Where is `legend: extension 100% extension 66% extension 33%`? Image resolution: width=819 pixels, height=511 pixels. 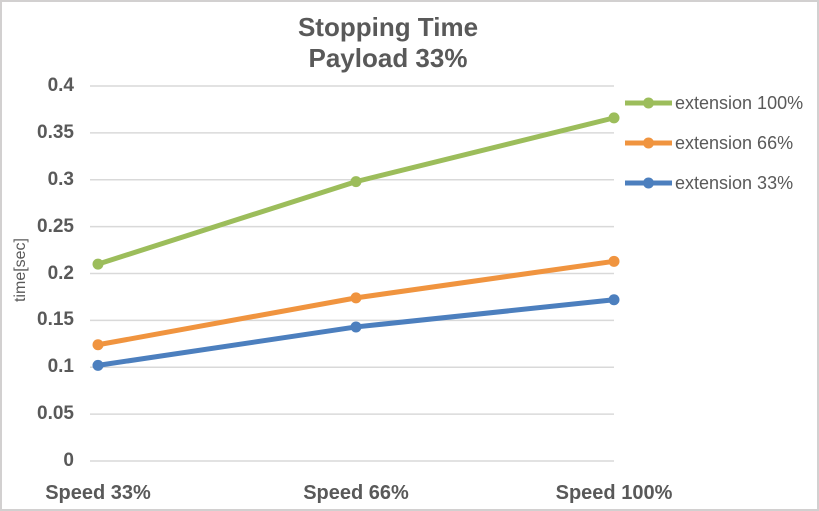
legend: extension 100% extension 66% extension 33% is located at coordinates (714, 143).